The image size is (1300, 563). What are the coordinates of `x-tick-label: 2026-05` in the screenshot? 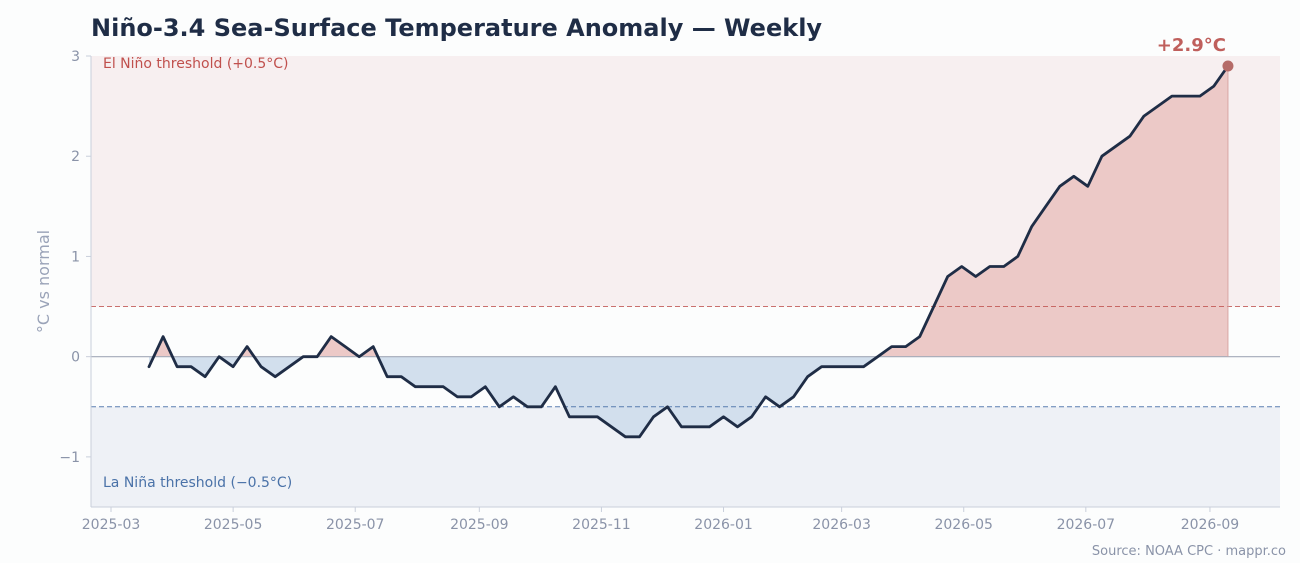 It's located at (963, 525).